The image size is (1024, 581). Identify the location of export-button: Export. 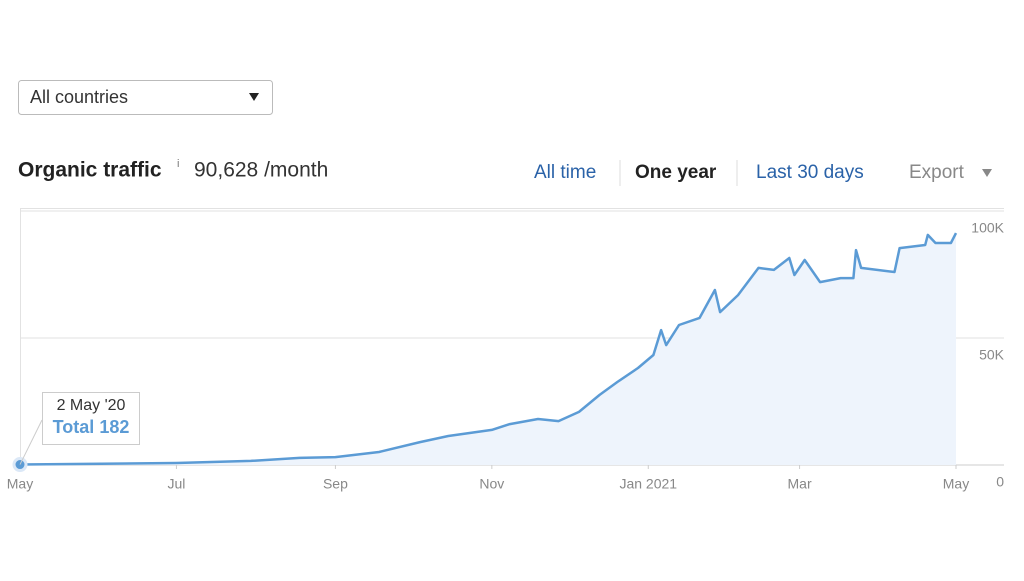
(937, 172).